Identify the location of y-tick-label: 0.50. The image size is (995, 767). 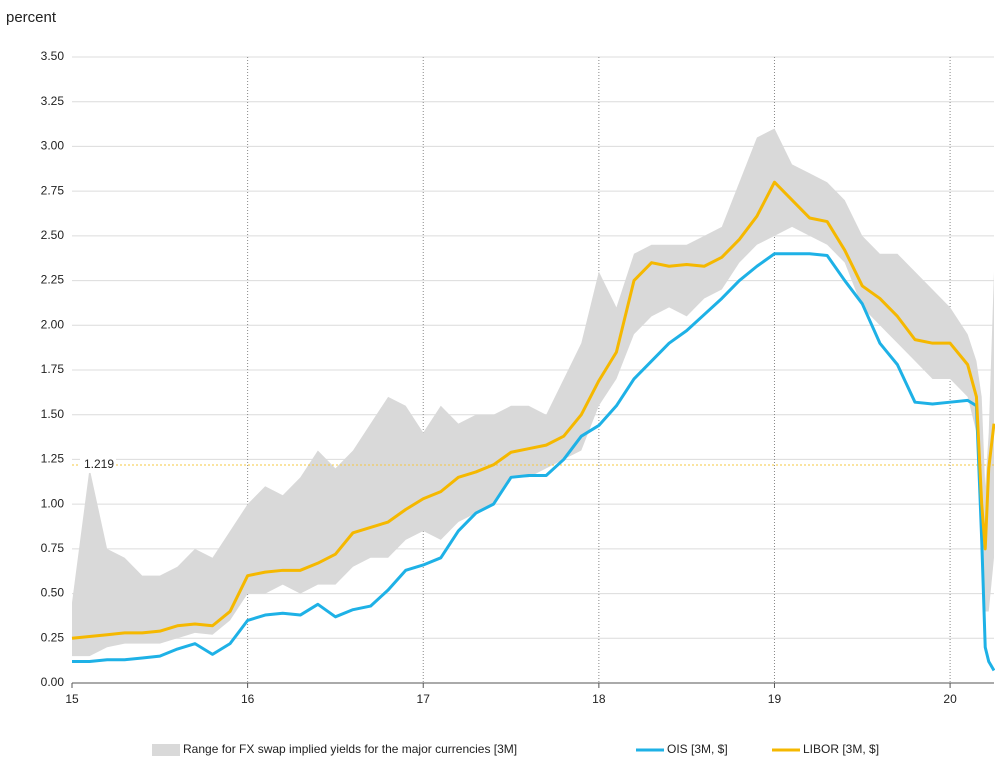
(53, 593).